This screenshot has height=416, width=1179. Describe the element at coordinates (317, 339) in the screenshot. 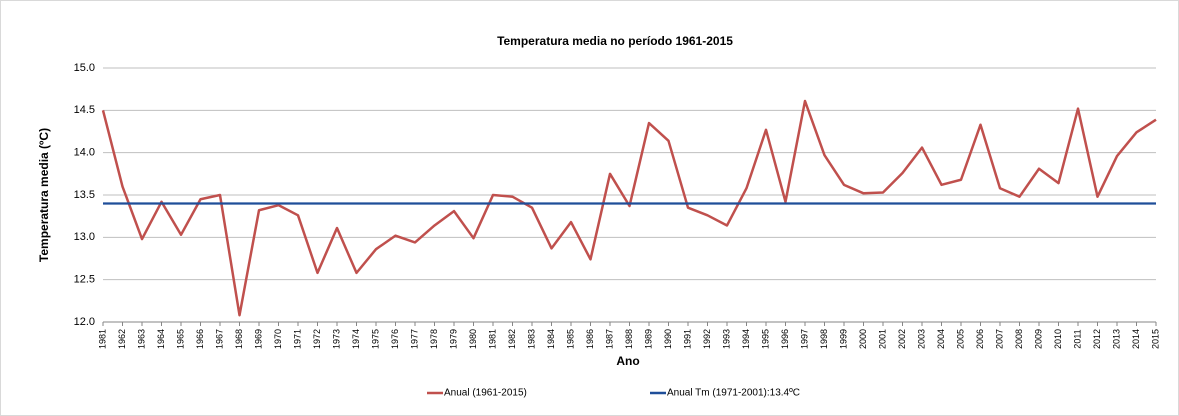

I see `x-tick-label: 1972` at that location.